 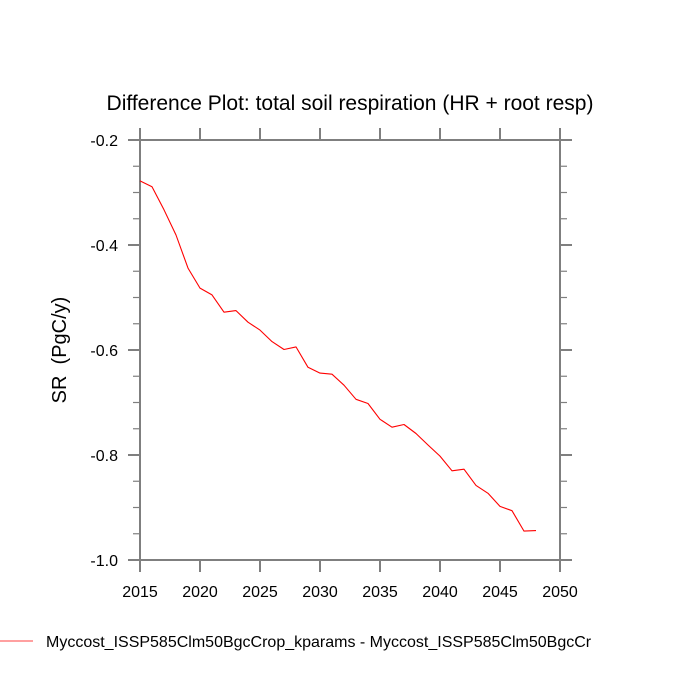 I want to click on y-tick-label: -0.8, so click(x=104, y=456).